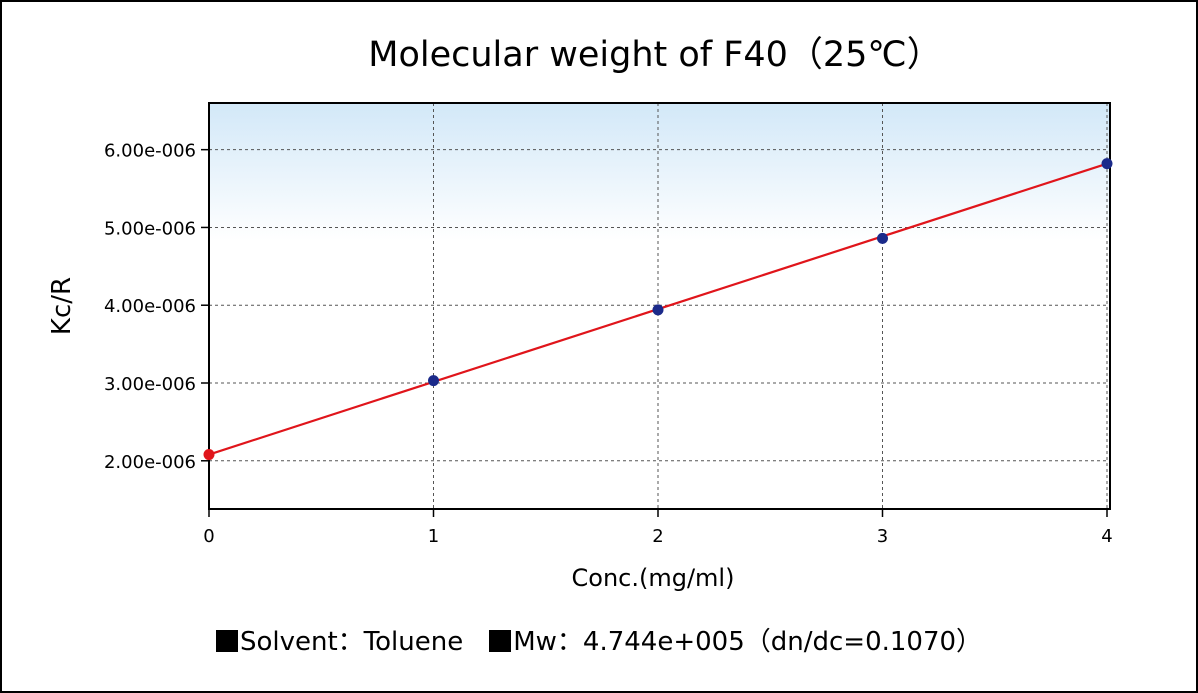  What do you see at coordinates (882, 536) in the screenshot?
I see `x-tick-label-3: 3` at bounding box center [882, 536].